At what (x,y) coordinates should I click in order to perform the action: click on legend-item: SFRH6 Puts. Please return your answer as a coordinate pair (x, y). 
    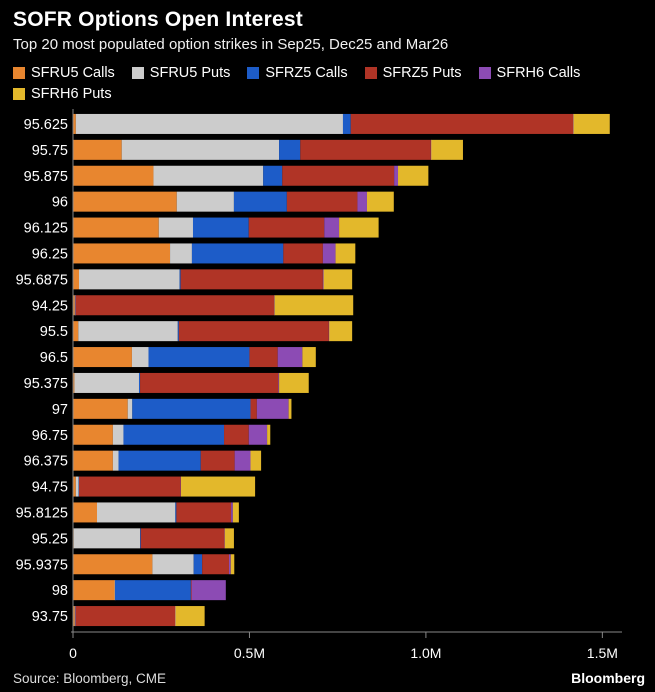
    Looking at the image, I should click on (62, 94).